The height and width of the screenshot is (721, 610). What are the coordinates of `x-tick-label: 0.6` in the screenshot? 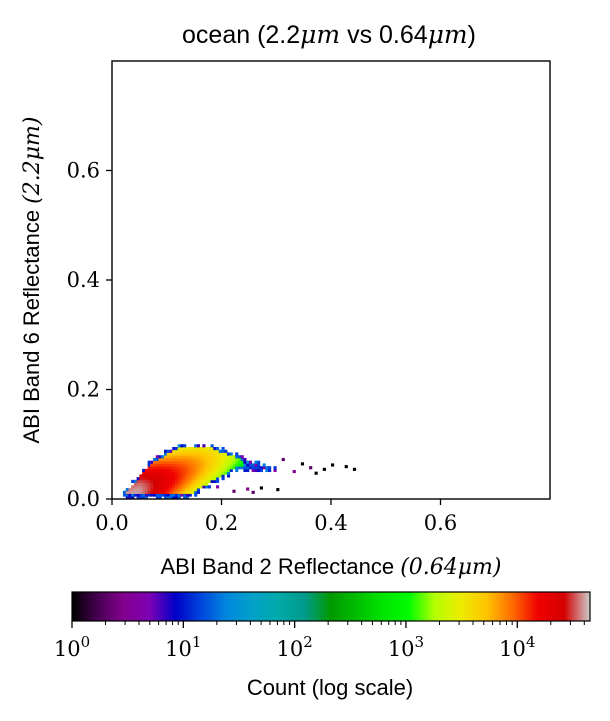 It's located at (440, 523).